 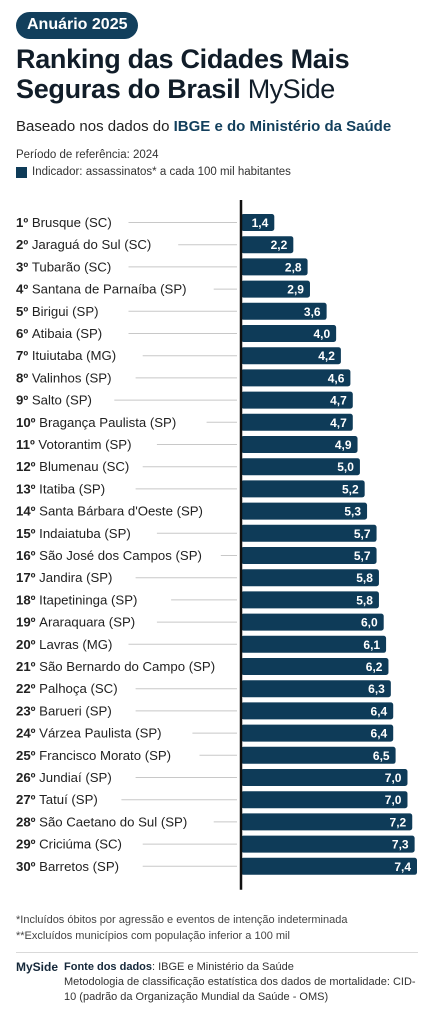 What do you see at coordinates (27, 511) in the screenshot?
I see `rank-number: 14º` at bounding box center [27, 511].